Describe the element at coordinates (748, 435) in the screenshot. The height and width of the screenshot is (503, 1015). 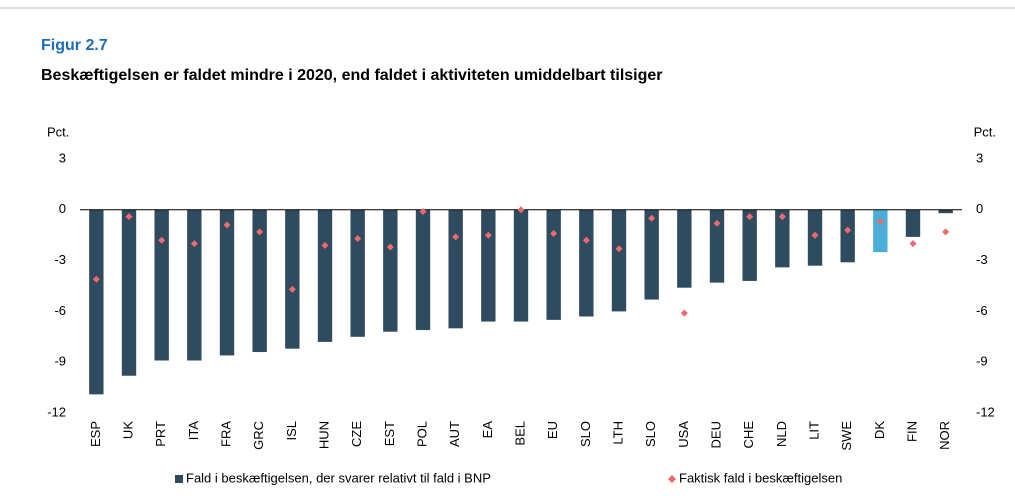
I see `x-tick-label: CHE` at that location.